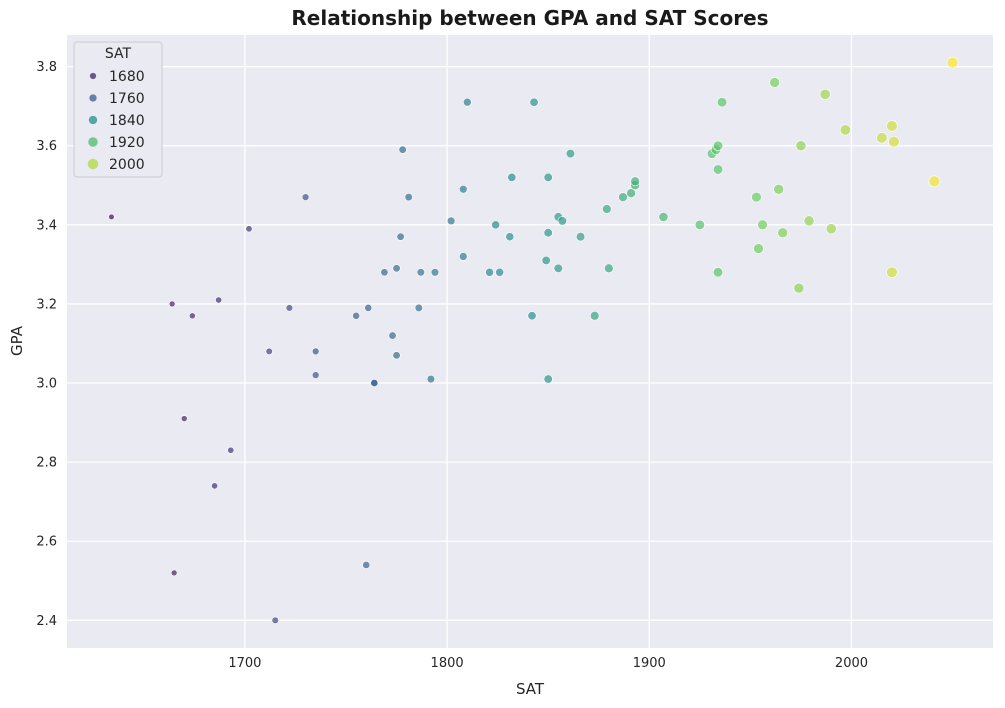 The height and width of the screenshot is (708, 1005). Describe the element at coordinates (46, 67) in the screenshot. I see `y-tick-label: 3.8` at that location.